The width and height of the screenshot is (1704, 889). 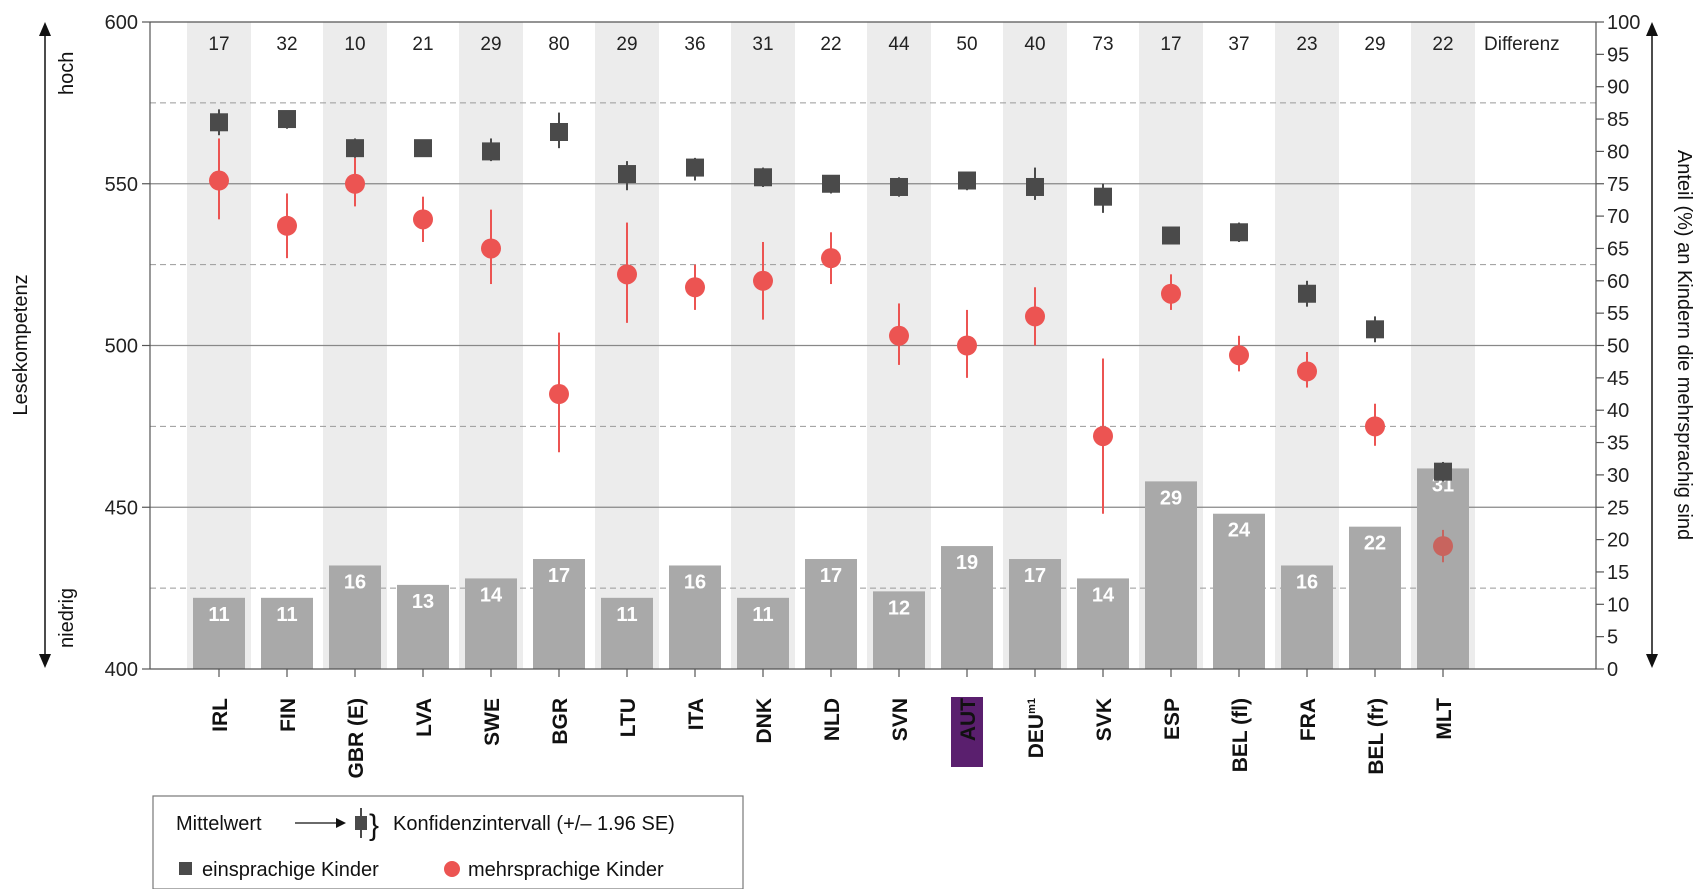 I want to click on left-tick-label: 600, so click(x=121, y=23).